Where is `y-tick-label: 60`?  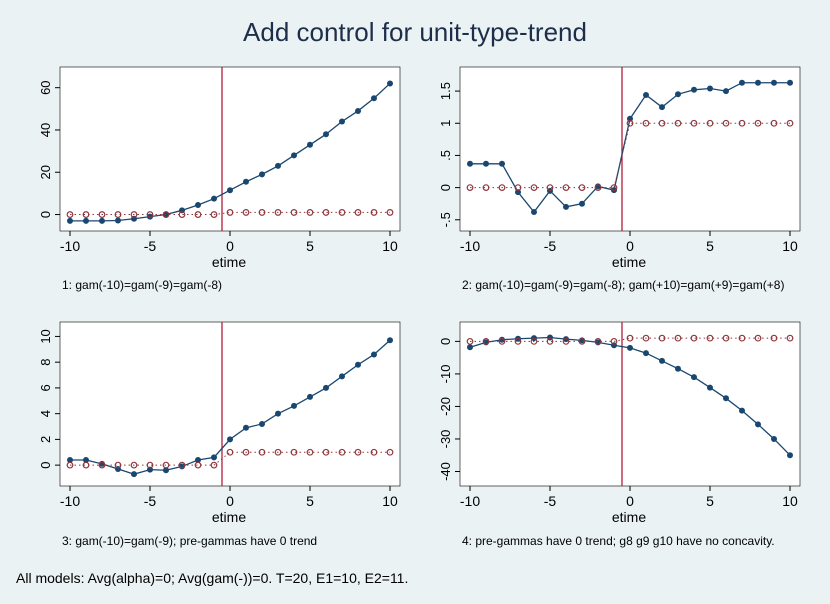
y-tick-label: 60 is located at coordinates (45, 87).